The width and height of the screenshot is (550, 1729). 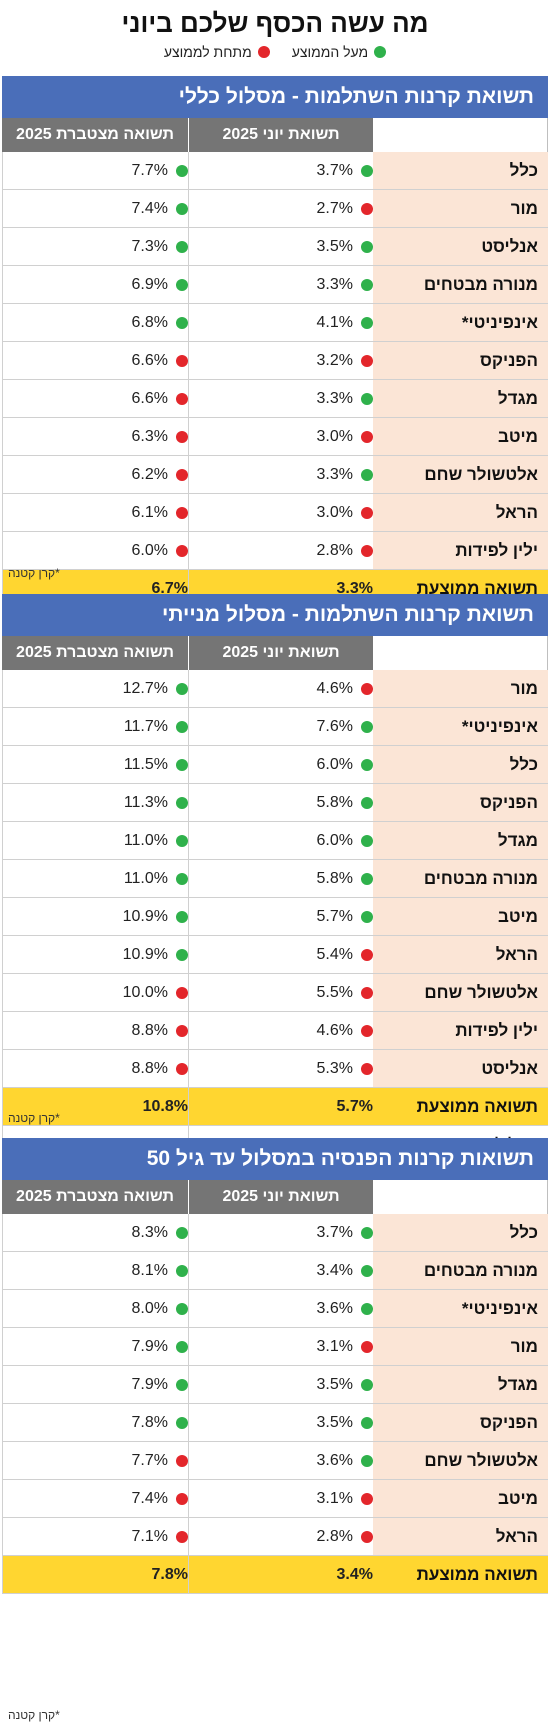 I want to click on ytd-return-cell: 6.7%, so click(x=95, y=588).